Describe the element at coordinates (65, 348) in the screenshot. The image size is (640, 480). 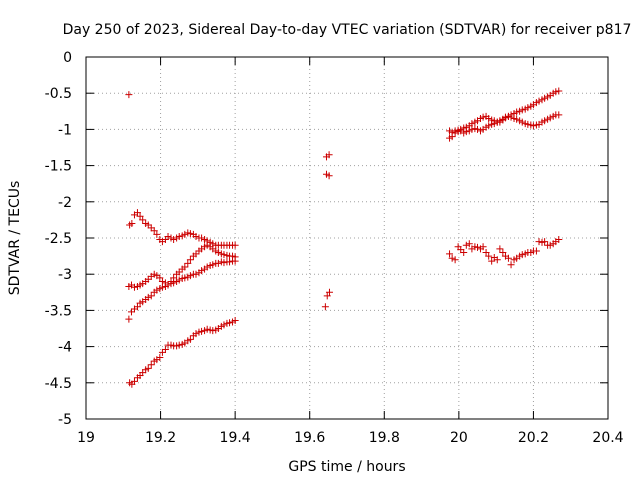
I see `y-tick-label: -4` at that location.